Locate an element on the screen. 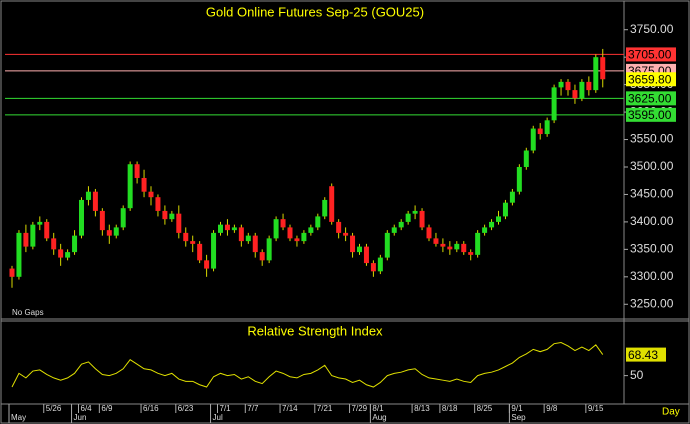  x-tick-label: 6/23 is located at coordinates (186, 408).